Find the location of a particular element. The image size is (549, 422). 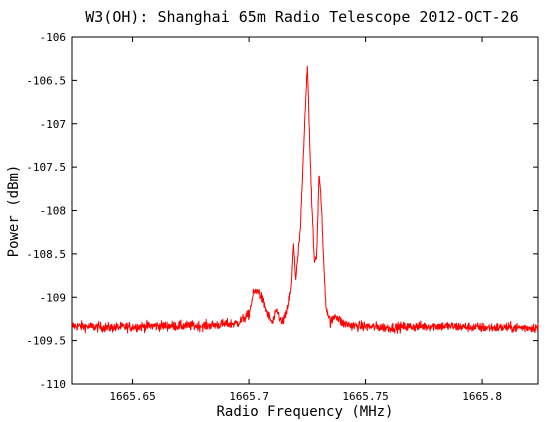

y-tick-label: -110 is located at coordinates (53, 384).